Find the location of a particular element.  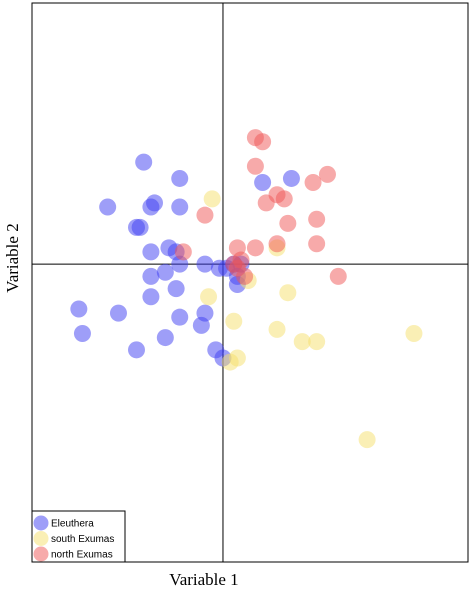

legend: Eleuthera south Exumas north Exumas is located at coordinates (78, 536).